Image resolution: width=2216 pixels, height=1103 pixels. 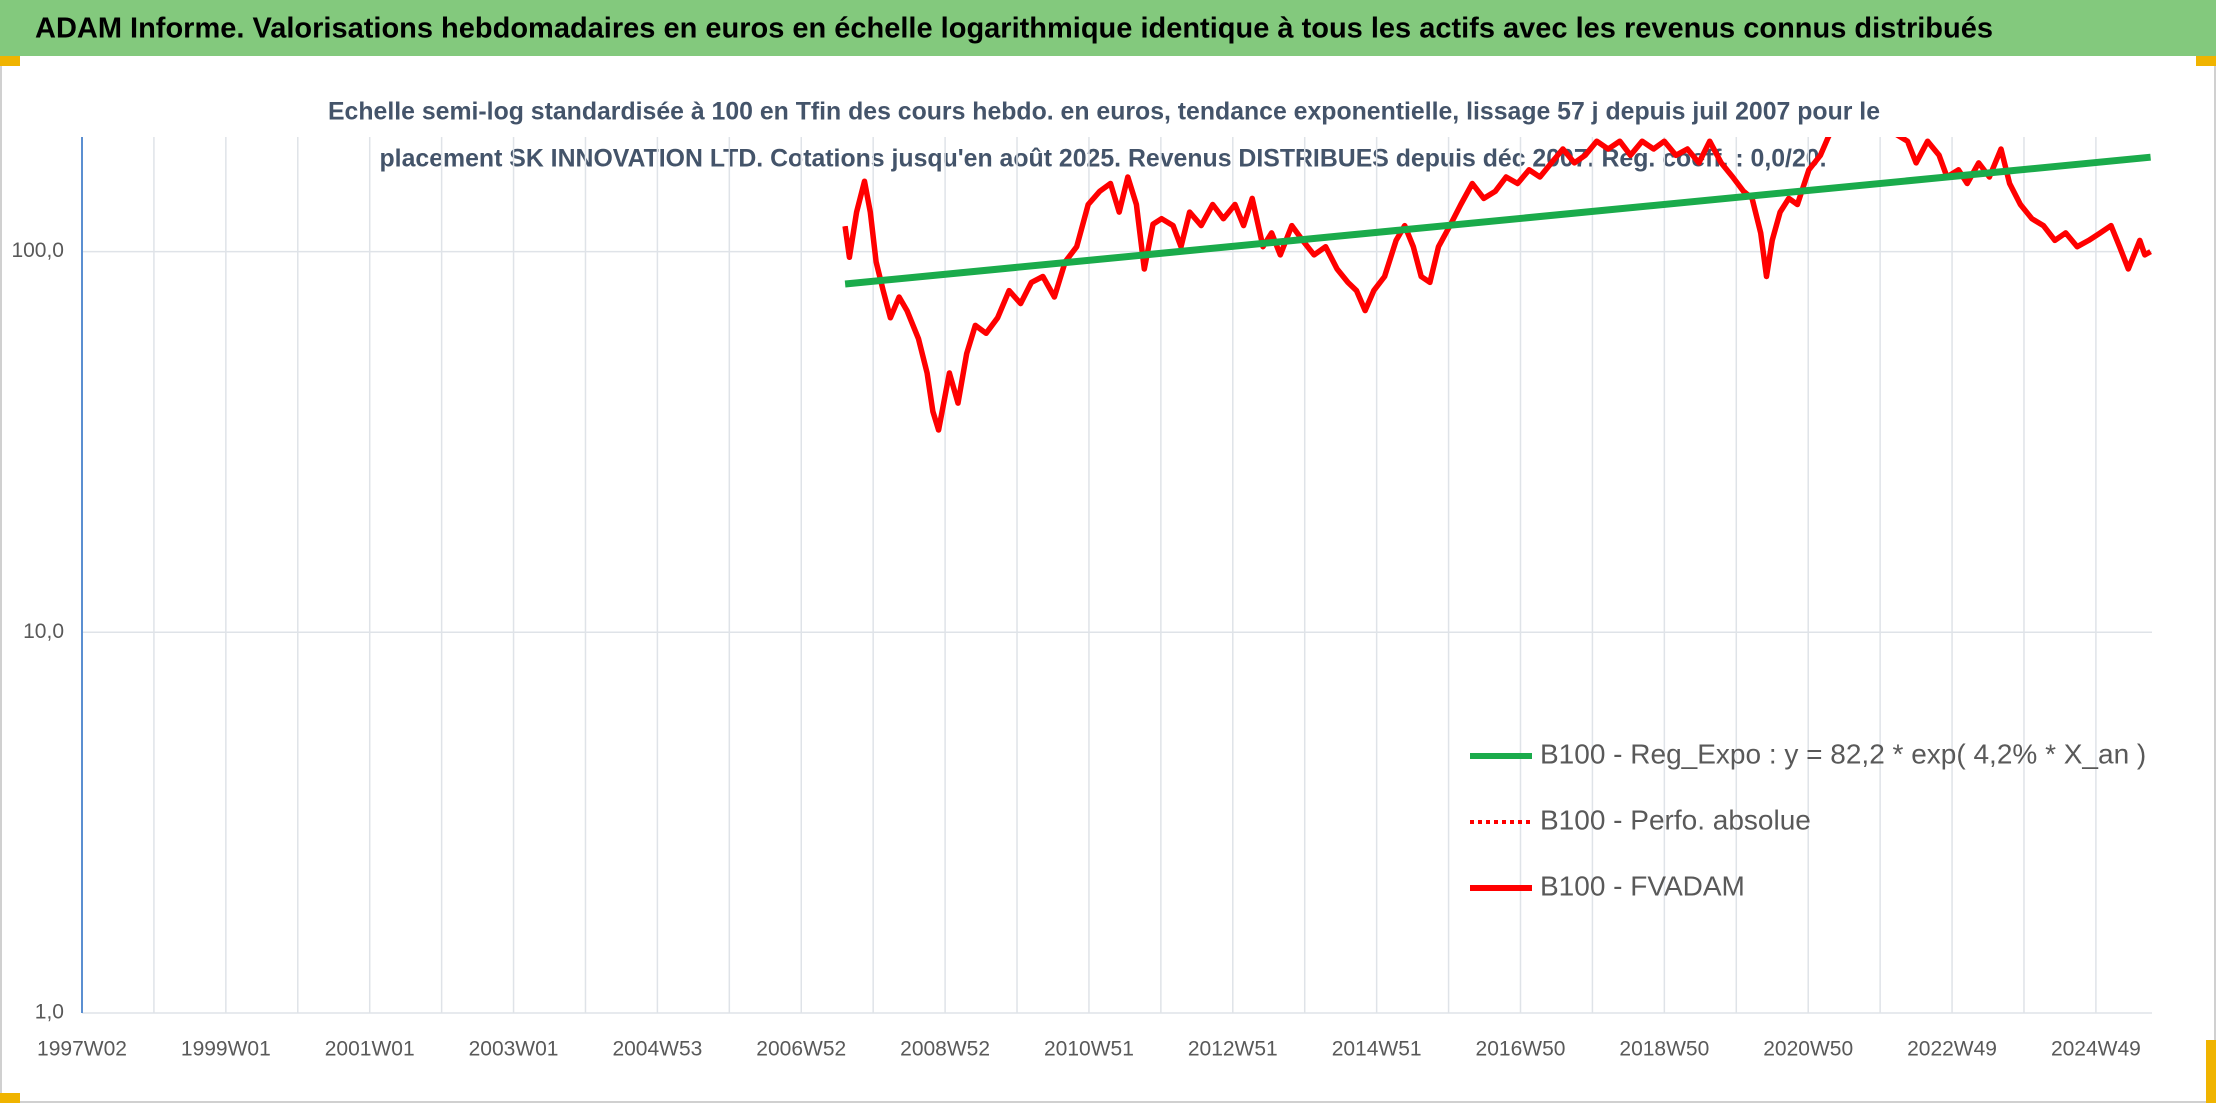 What do you see at coordinates (1089, 1049) in the screenshot?
I see `x-tick-label: 2010W51` at bounding box center [1089, 1049].